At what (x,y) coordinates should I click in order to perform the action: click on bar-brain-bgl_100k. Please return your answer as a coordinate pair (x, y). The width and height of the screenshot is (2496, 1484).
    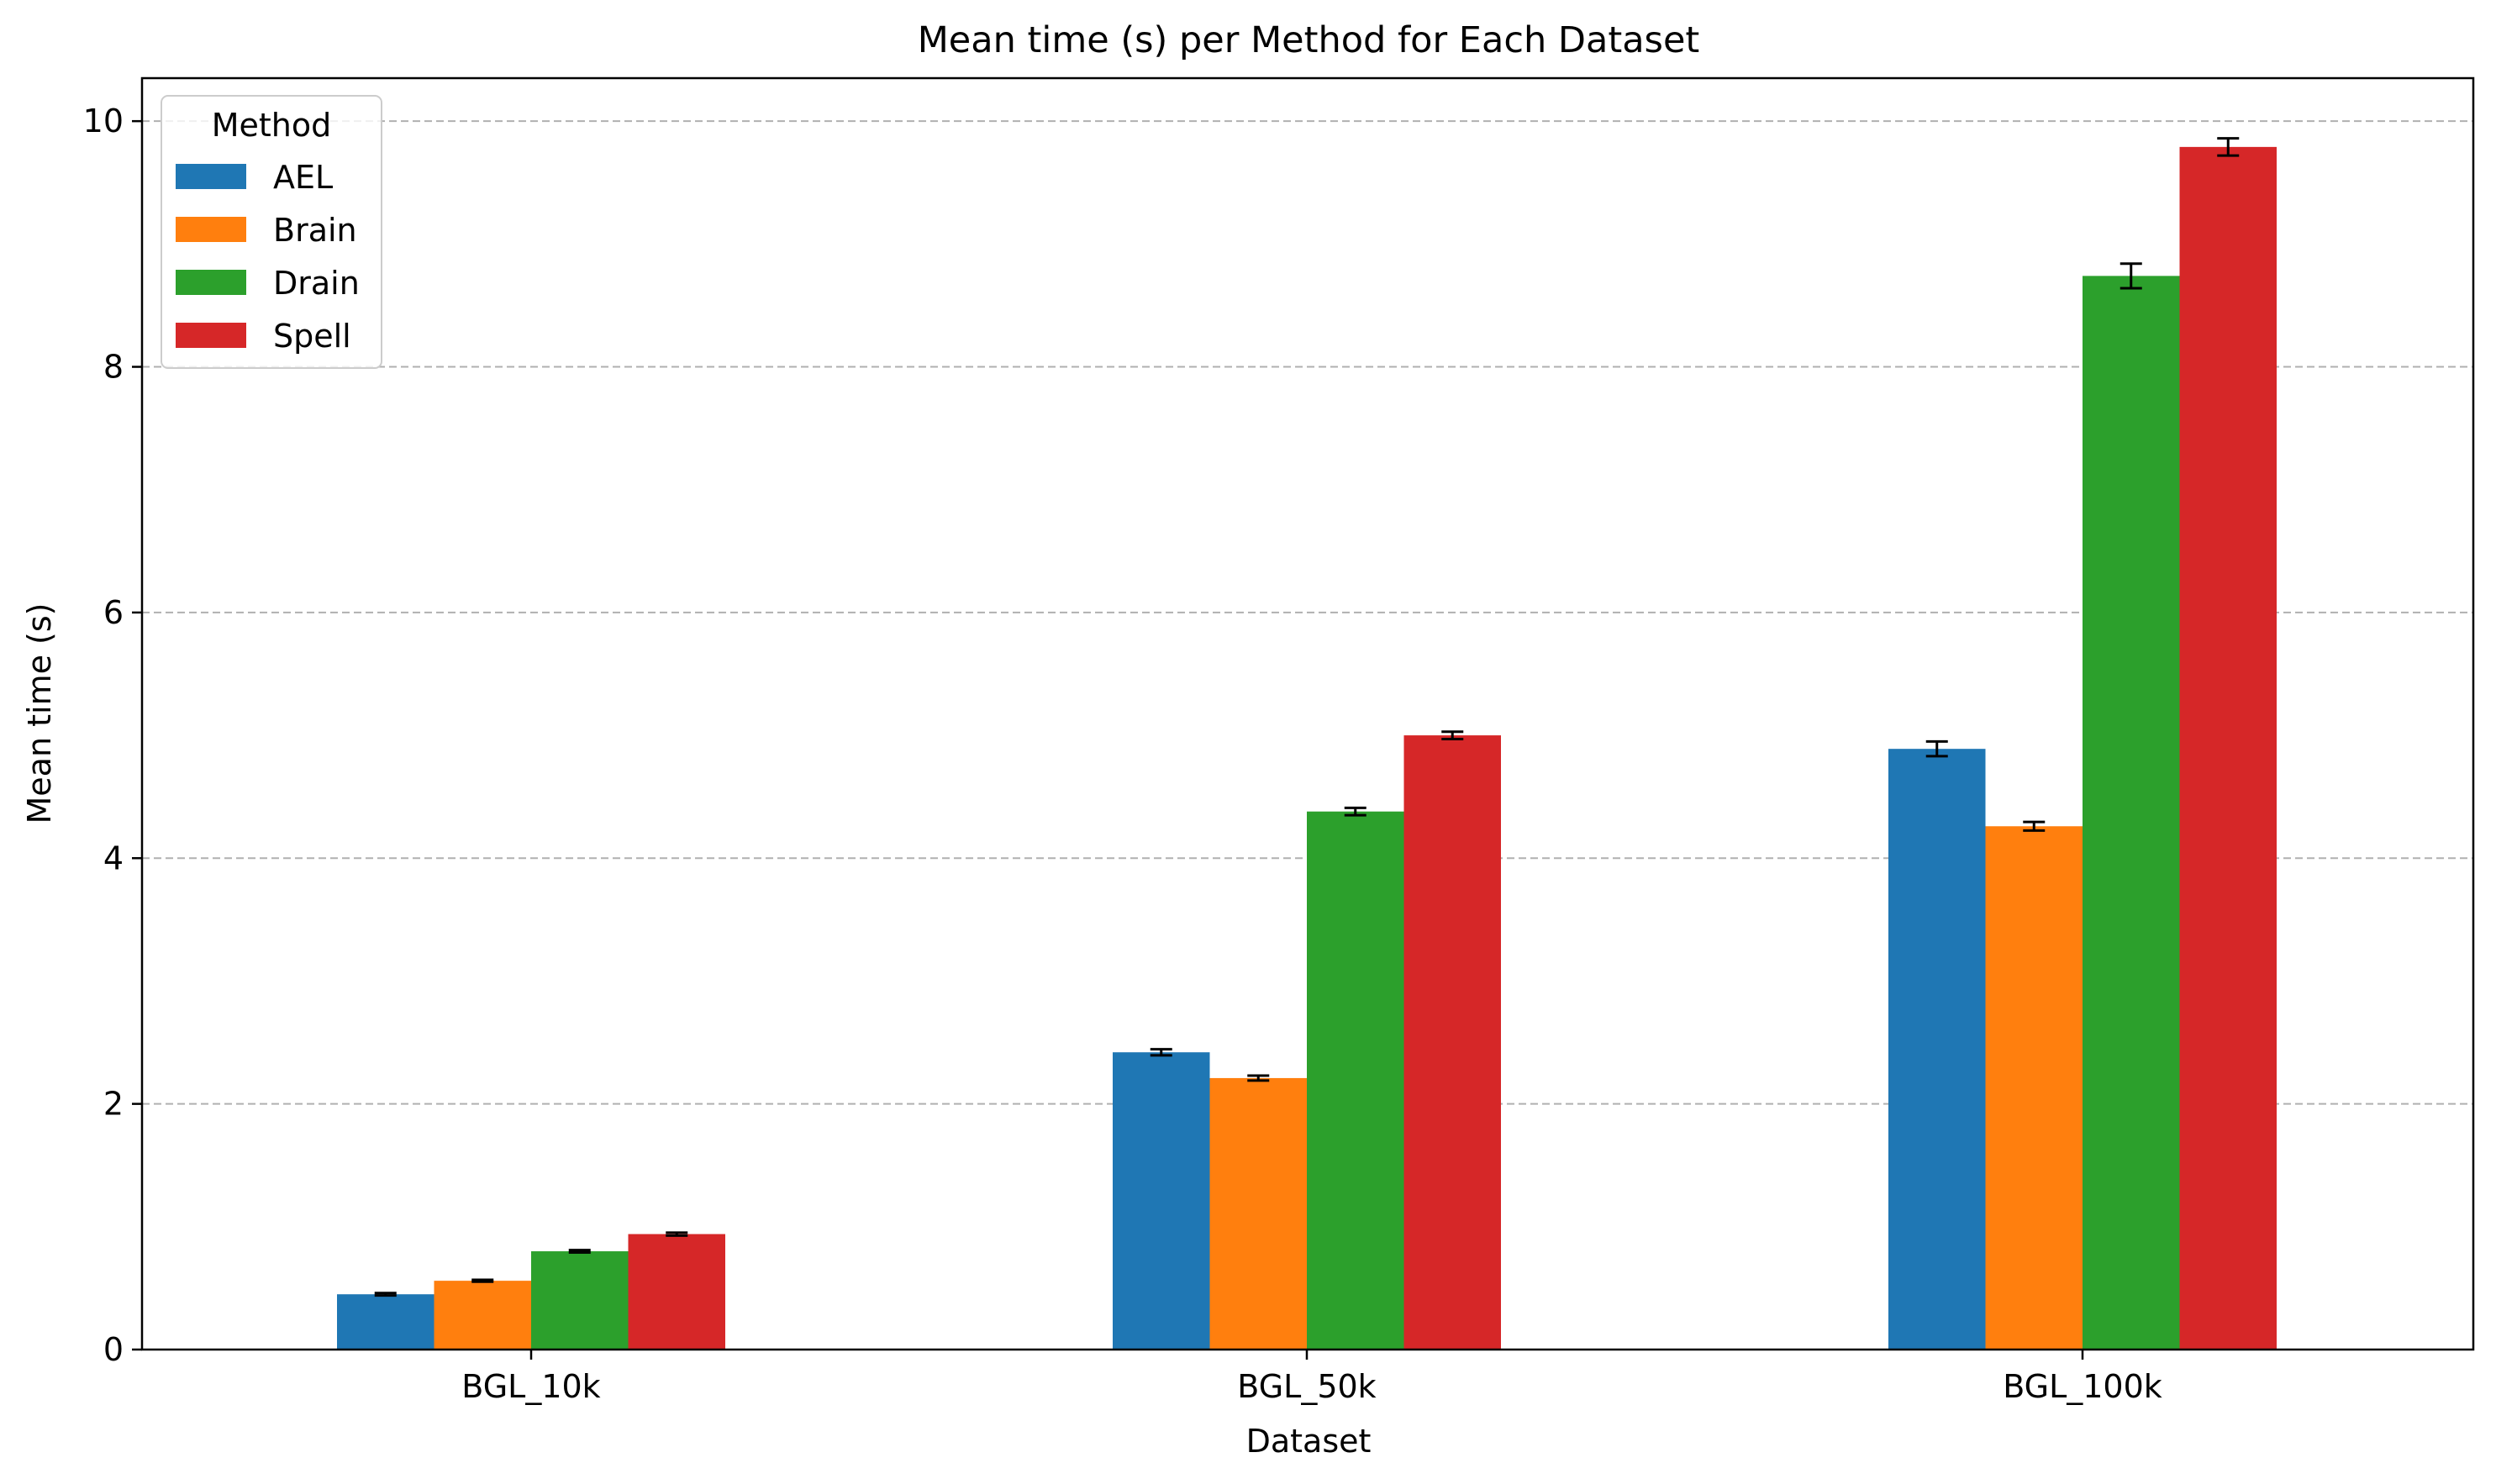
    Looking at the image, I should click on (2034, 1088).